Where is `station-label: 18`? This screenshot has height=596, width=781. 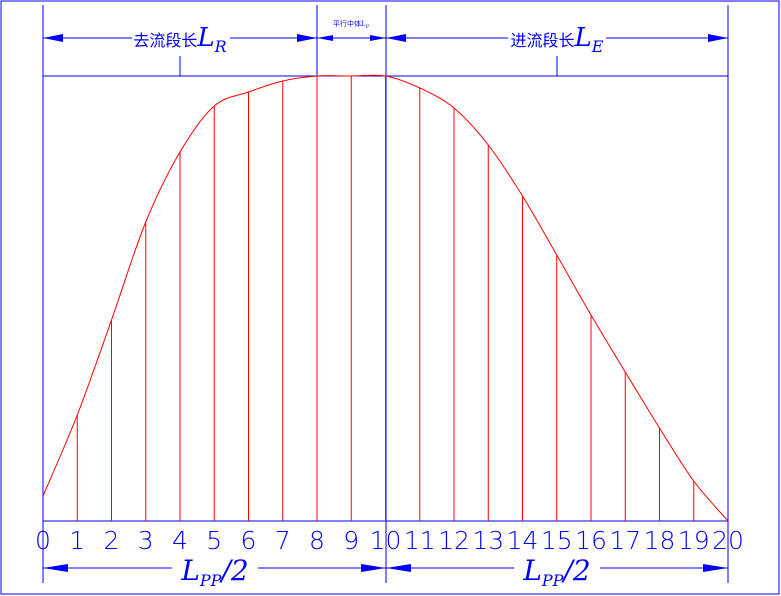
station-label: 18 is located at coordinates (660, 540).